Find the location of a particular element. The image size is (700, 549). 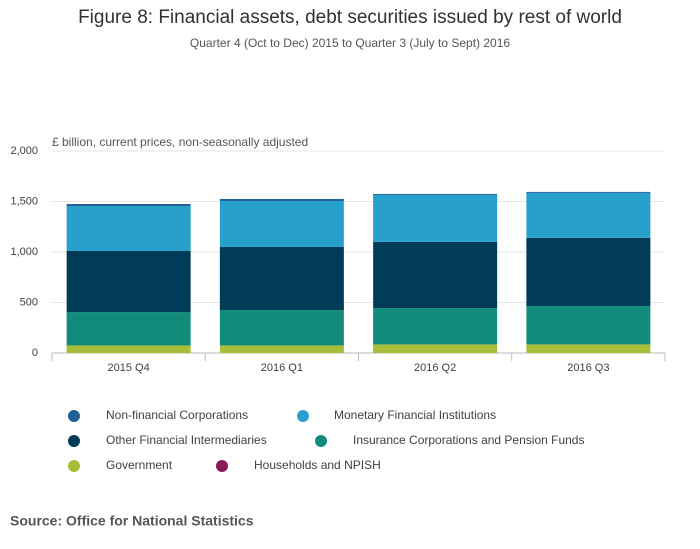

source: Source: Office for National Statistics is located at coordinates (132, 521).